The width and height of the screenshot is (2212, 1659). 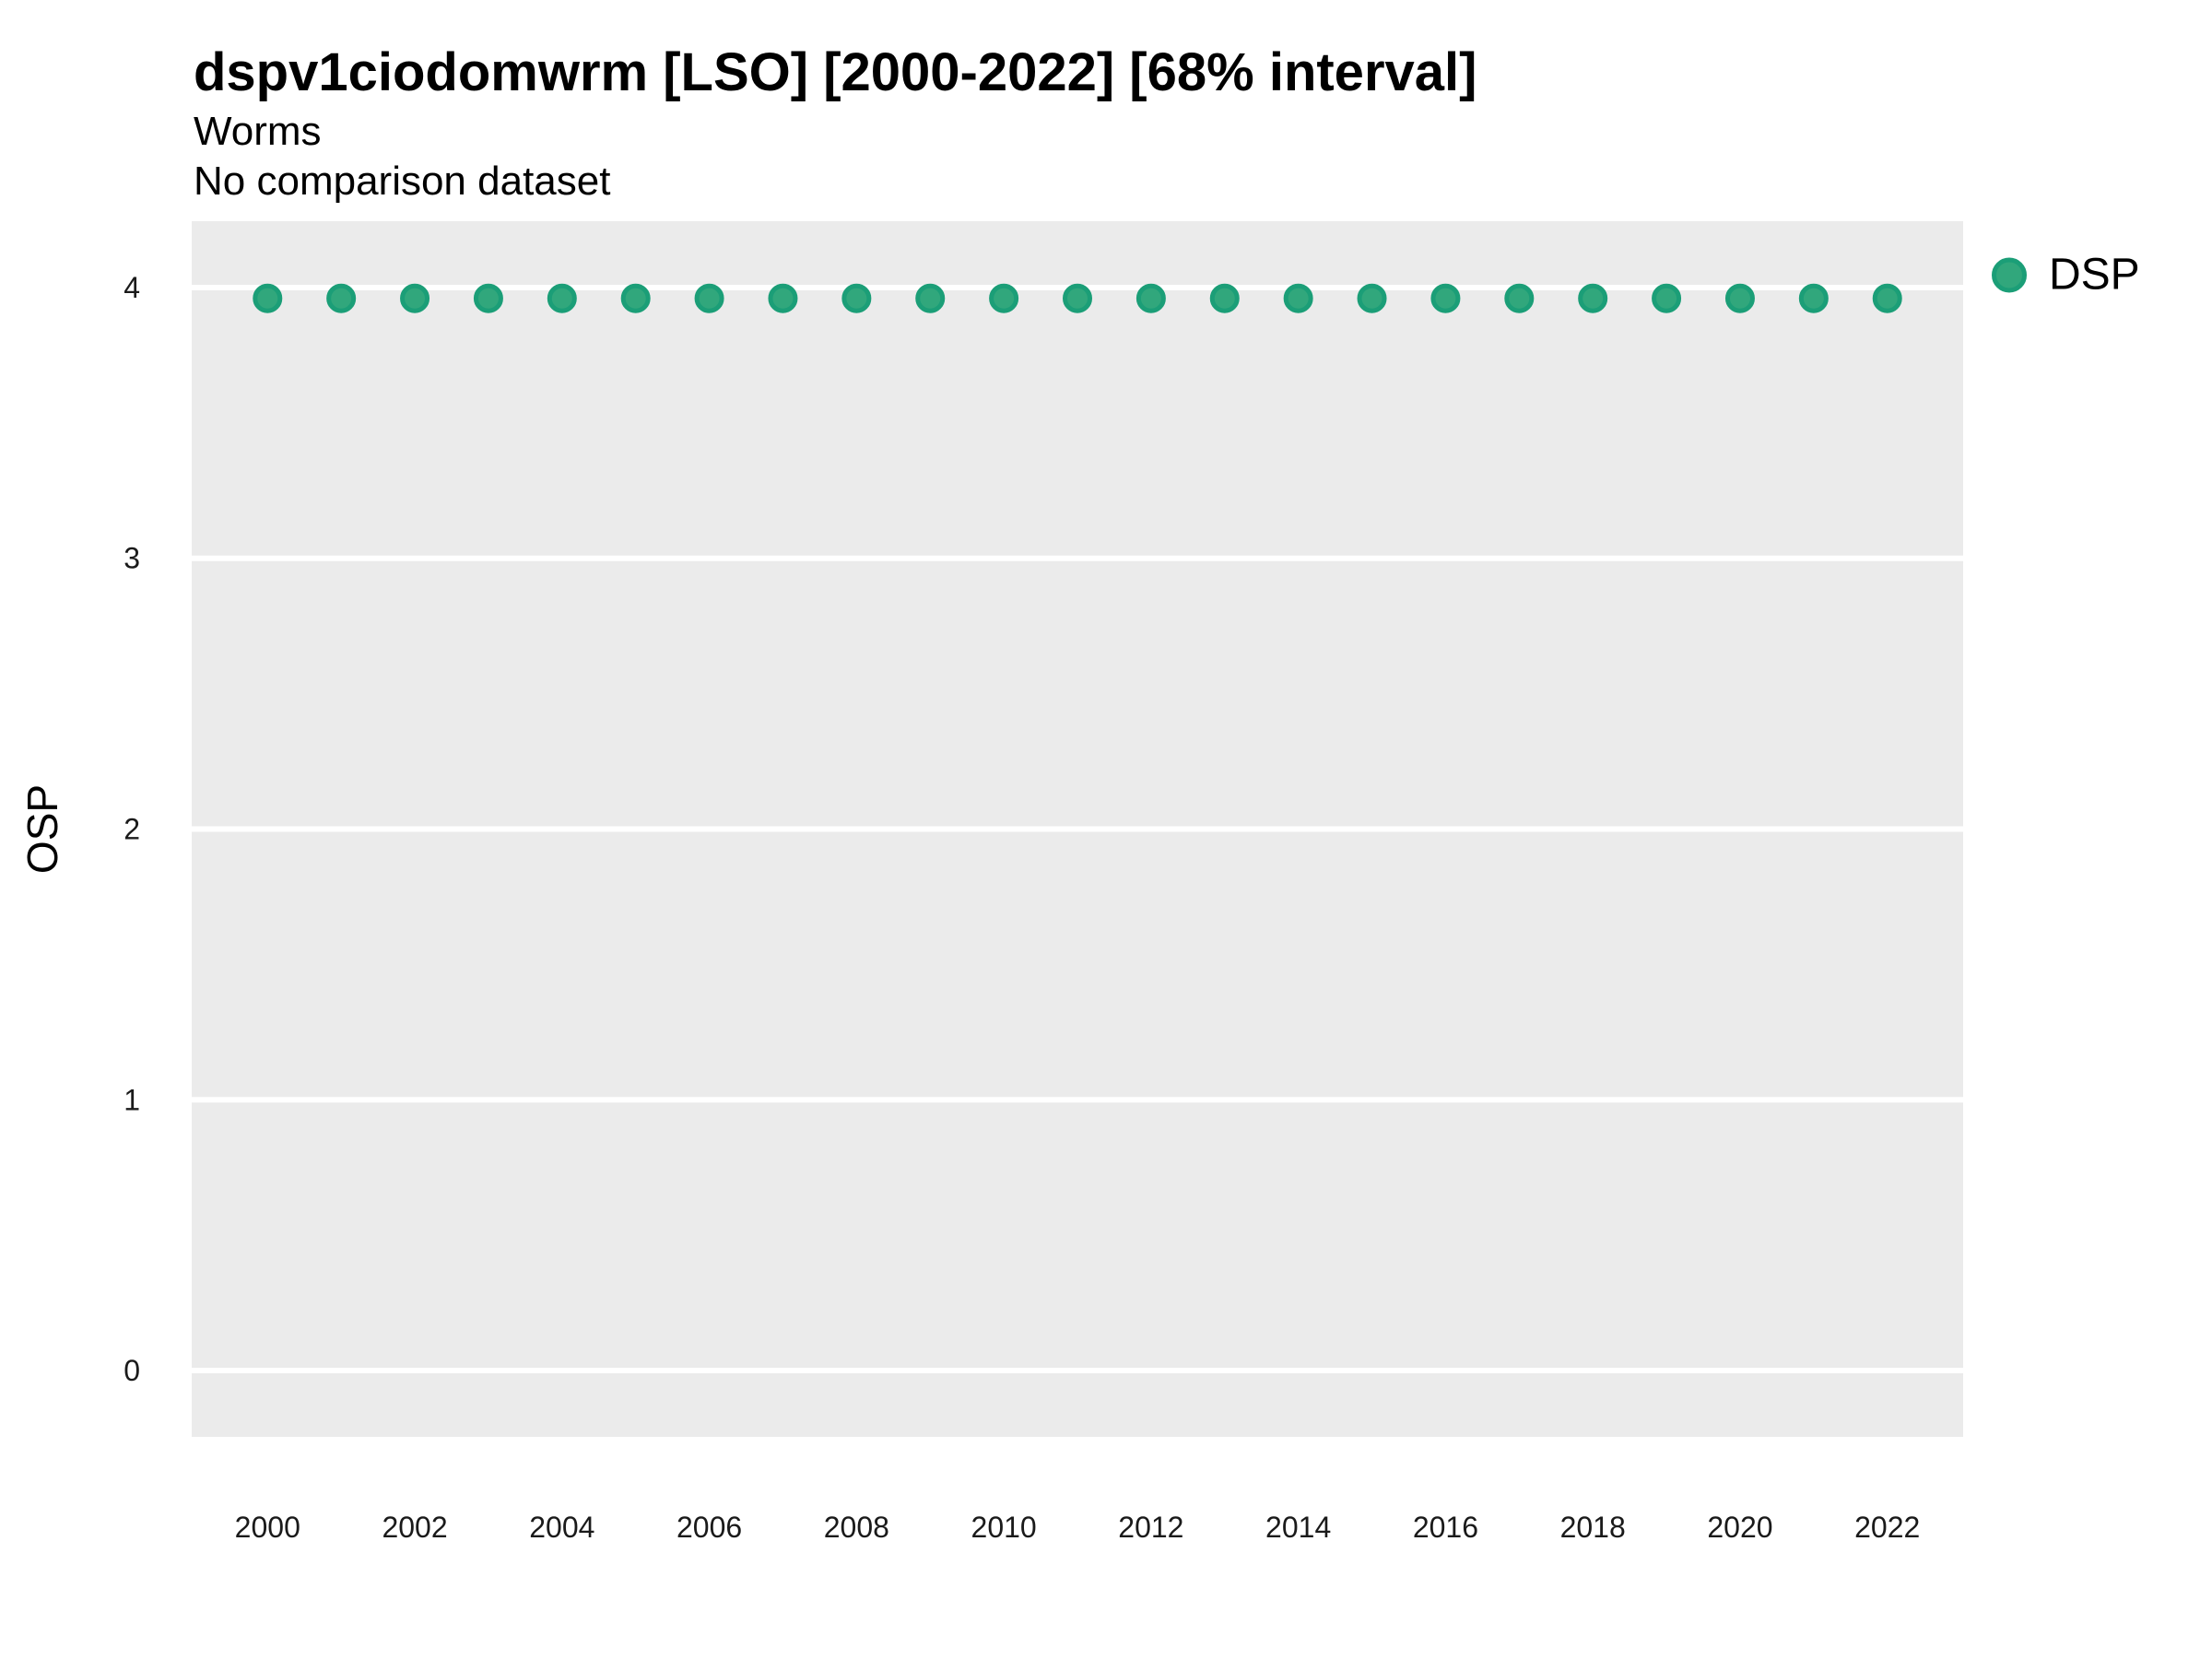 What do you see at coordinates (132, 1099) in the screenshot?
I see `y-tick-label-1: 1` at bounding box center [132, 1099].